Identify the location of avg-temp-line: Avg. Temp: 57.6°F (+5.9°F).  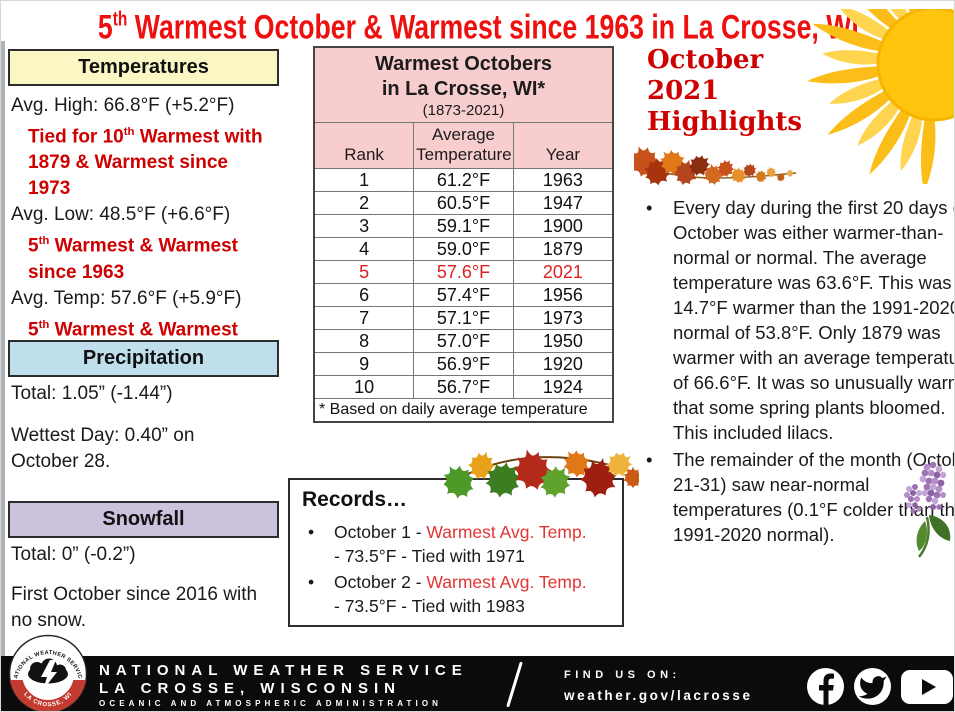
(126, 298).